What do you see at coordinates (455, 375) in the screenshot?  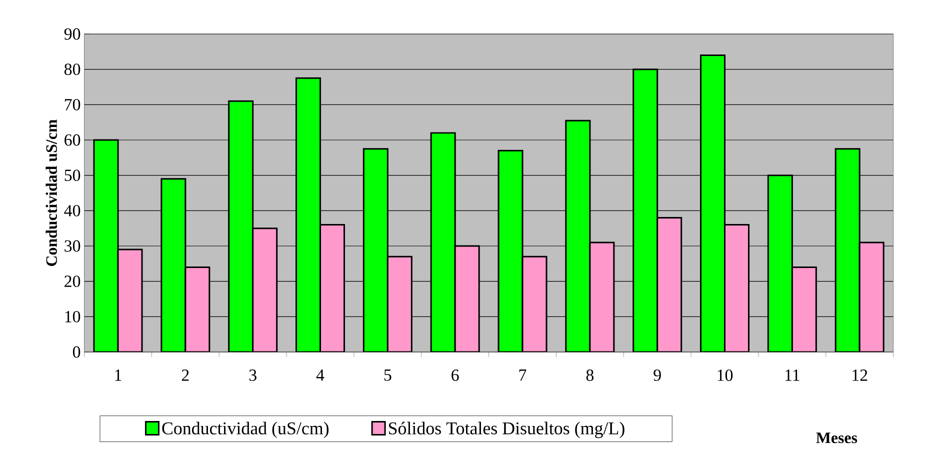 I see `x-tick-label: 6` at bounding box center [455, 375].